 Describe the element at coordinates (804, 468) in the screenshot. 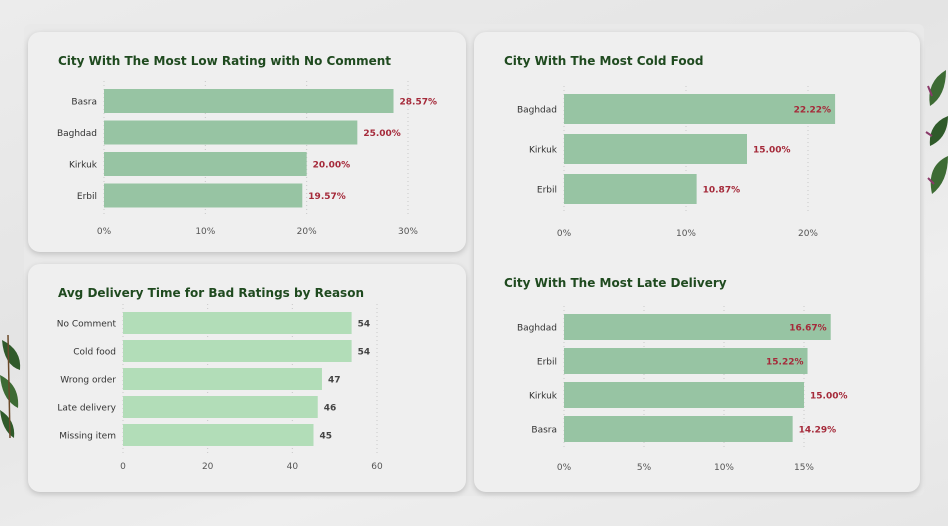

I see `x-tick-label: 15%` at that location.